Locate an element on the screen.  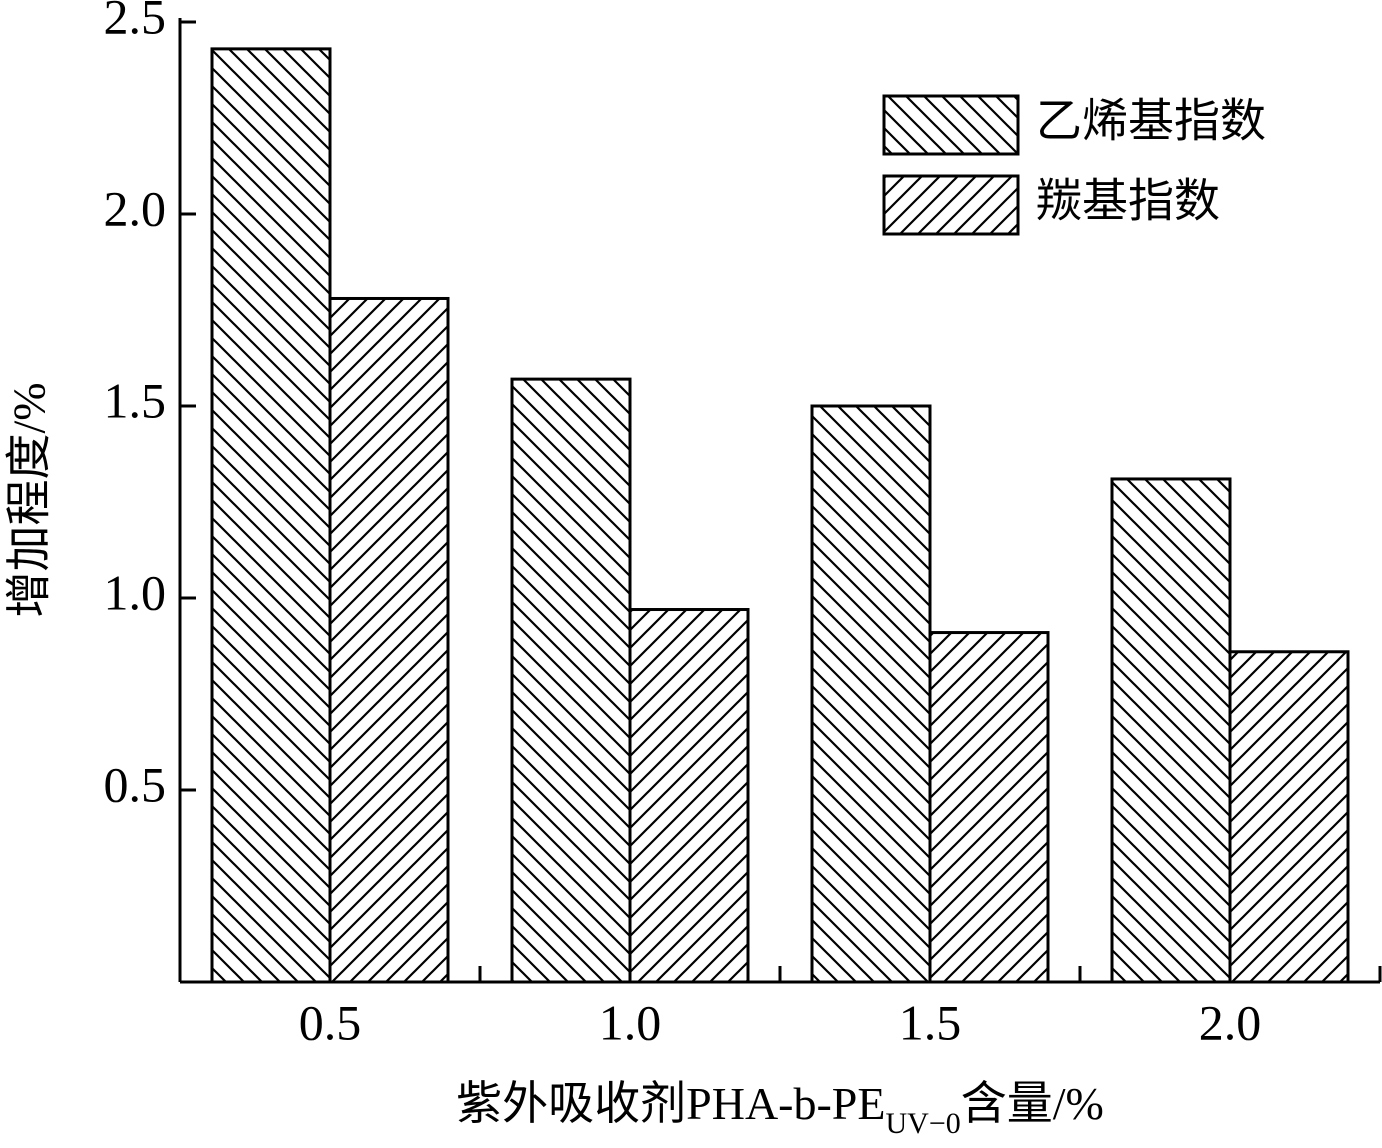
x-tick-label: 2.0 is located at coordinates (1230, 1022).